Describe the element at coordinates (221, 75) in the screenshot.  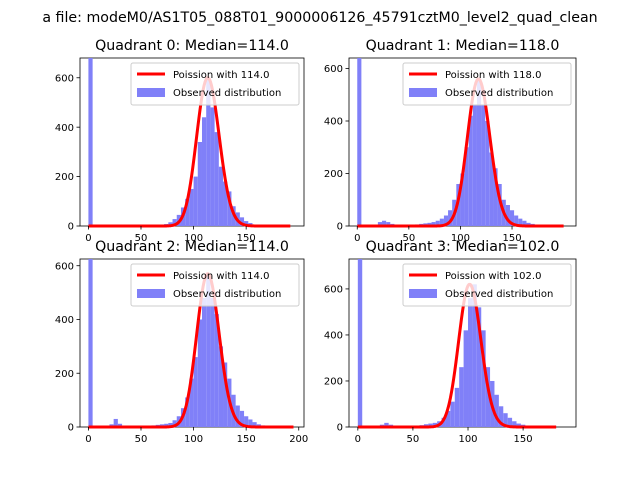
I see `legend-line-label: Poission with 114.0` at that location.